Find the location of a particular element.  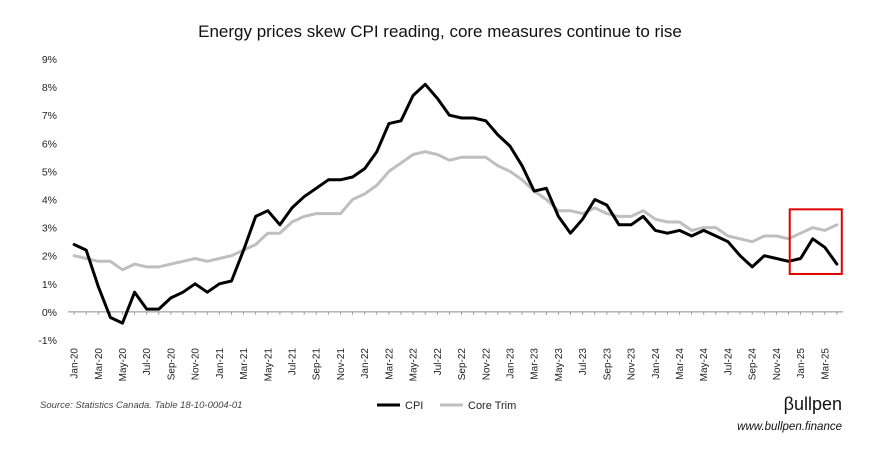

x-tick-label: Mar-20 is located at coordinates (99, 364).